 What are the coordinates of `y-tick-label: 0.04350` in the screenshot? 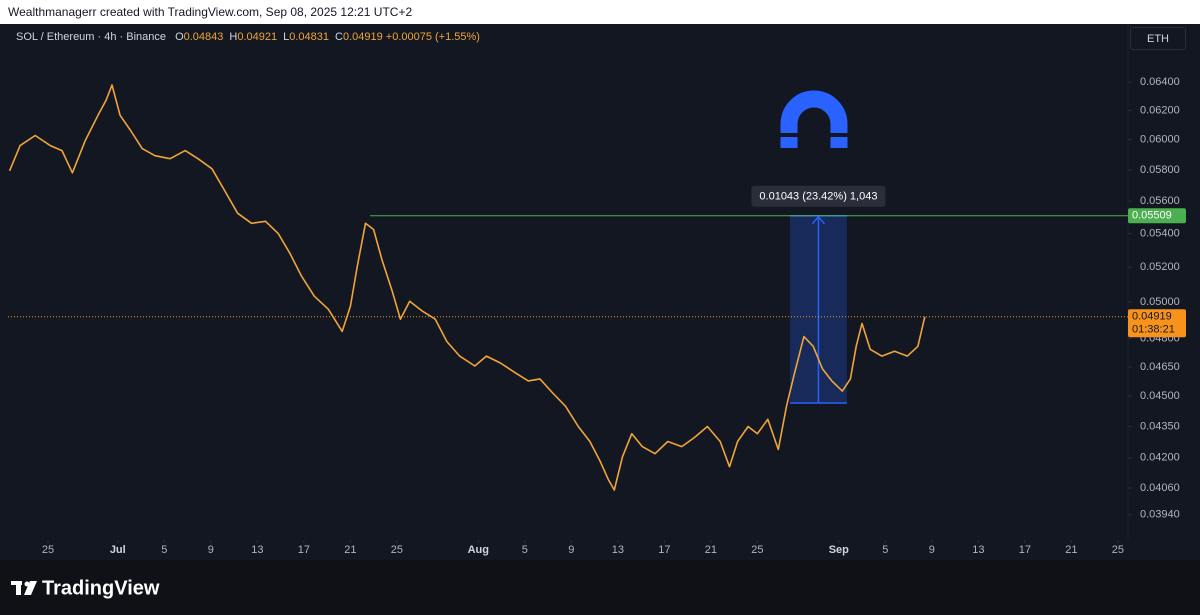 It's located at (1160, 426).